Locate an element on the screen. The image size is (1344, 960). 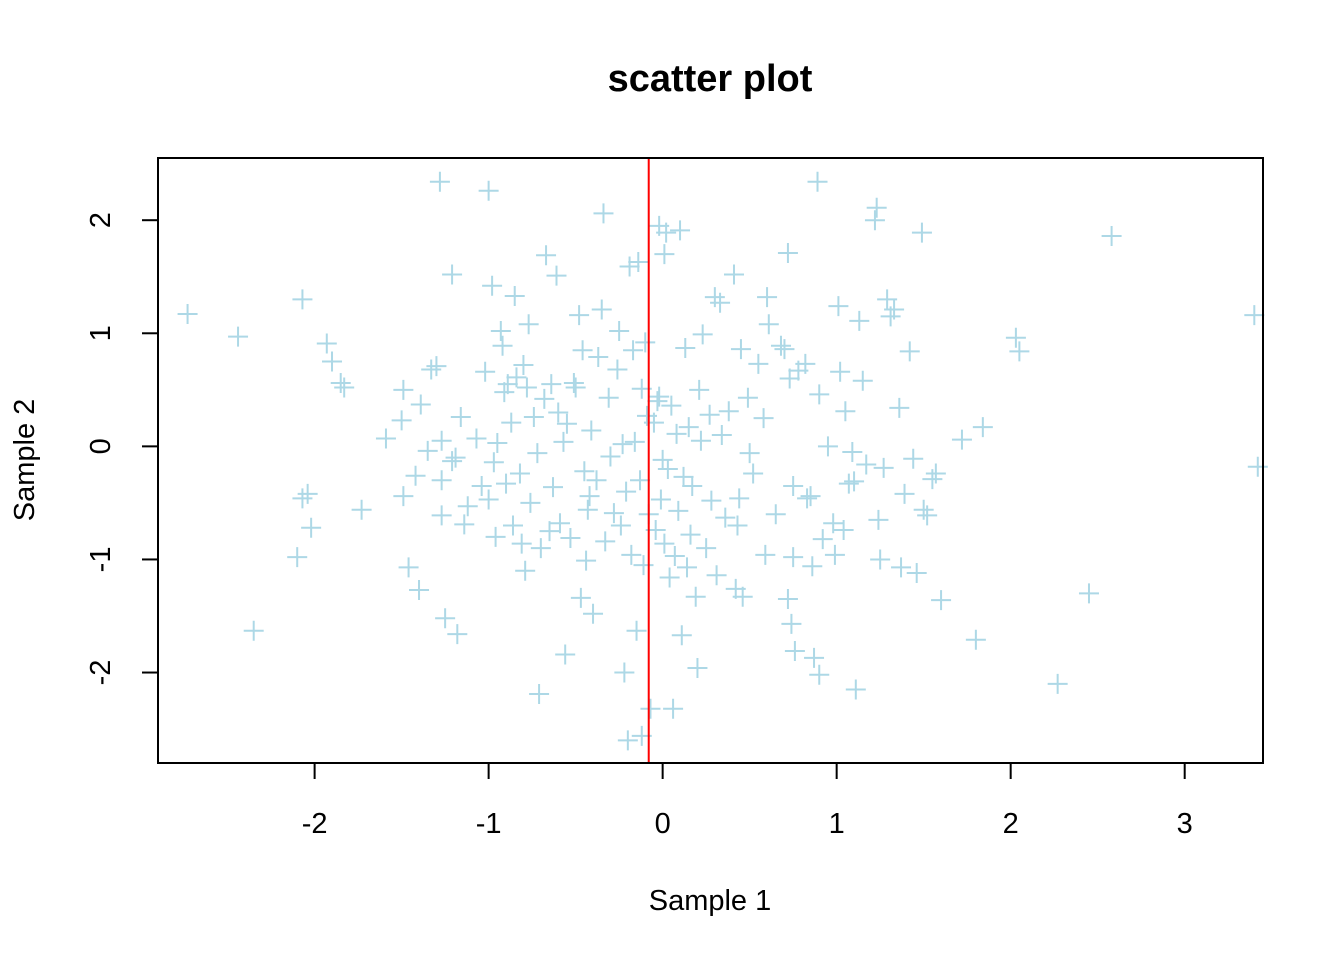
x-tick-label: 1 is located at coordinates (837, 824).